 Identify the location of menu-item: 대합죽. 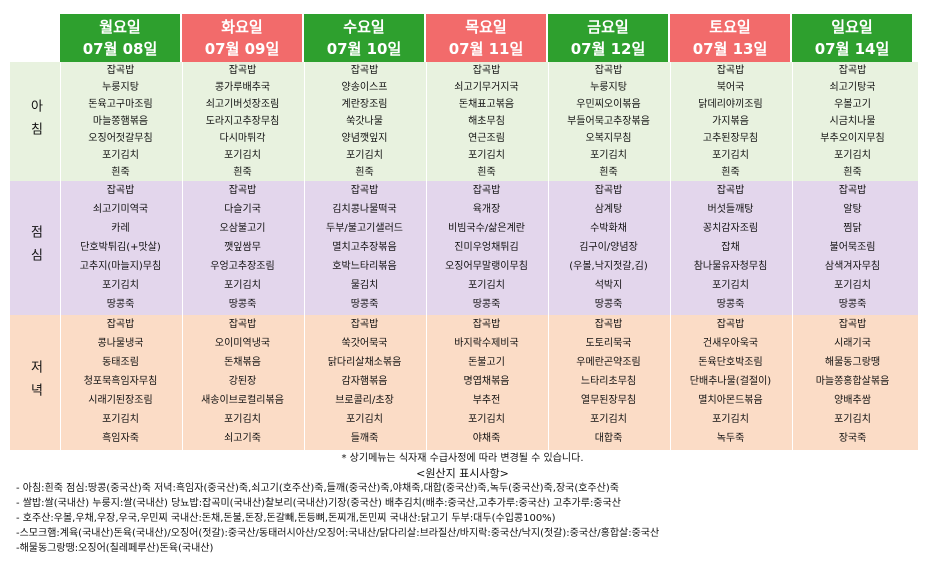
(608, 438).